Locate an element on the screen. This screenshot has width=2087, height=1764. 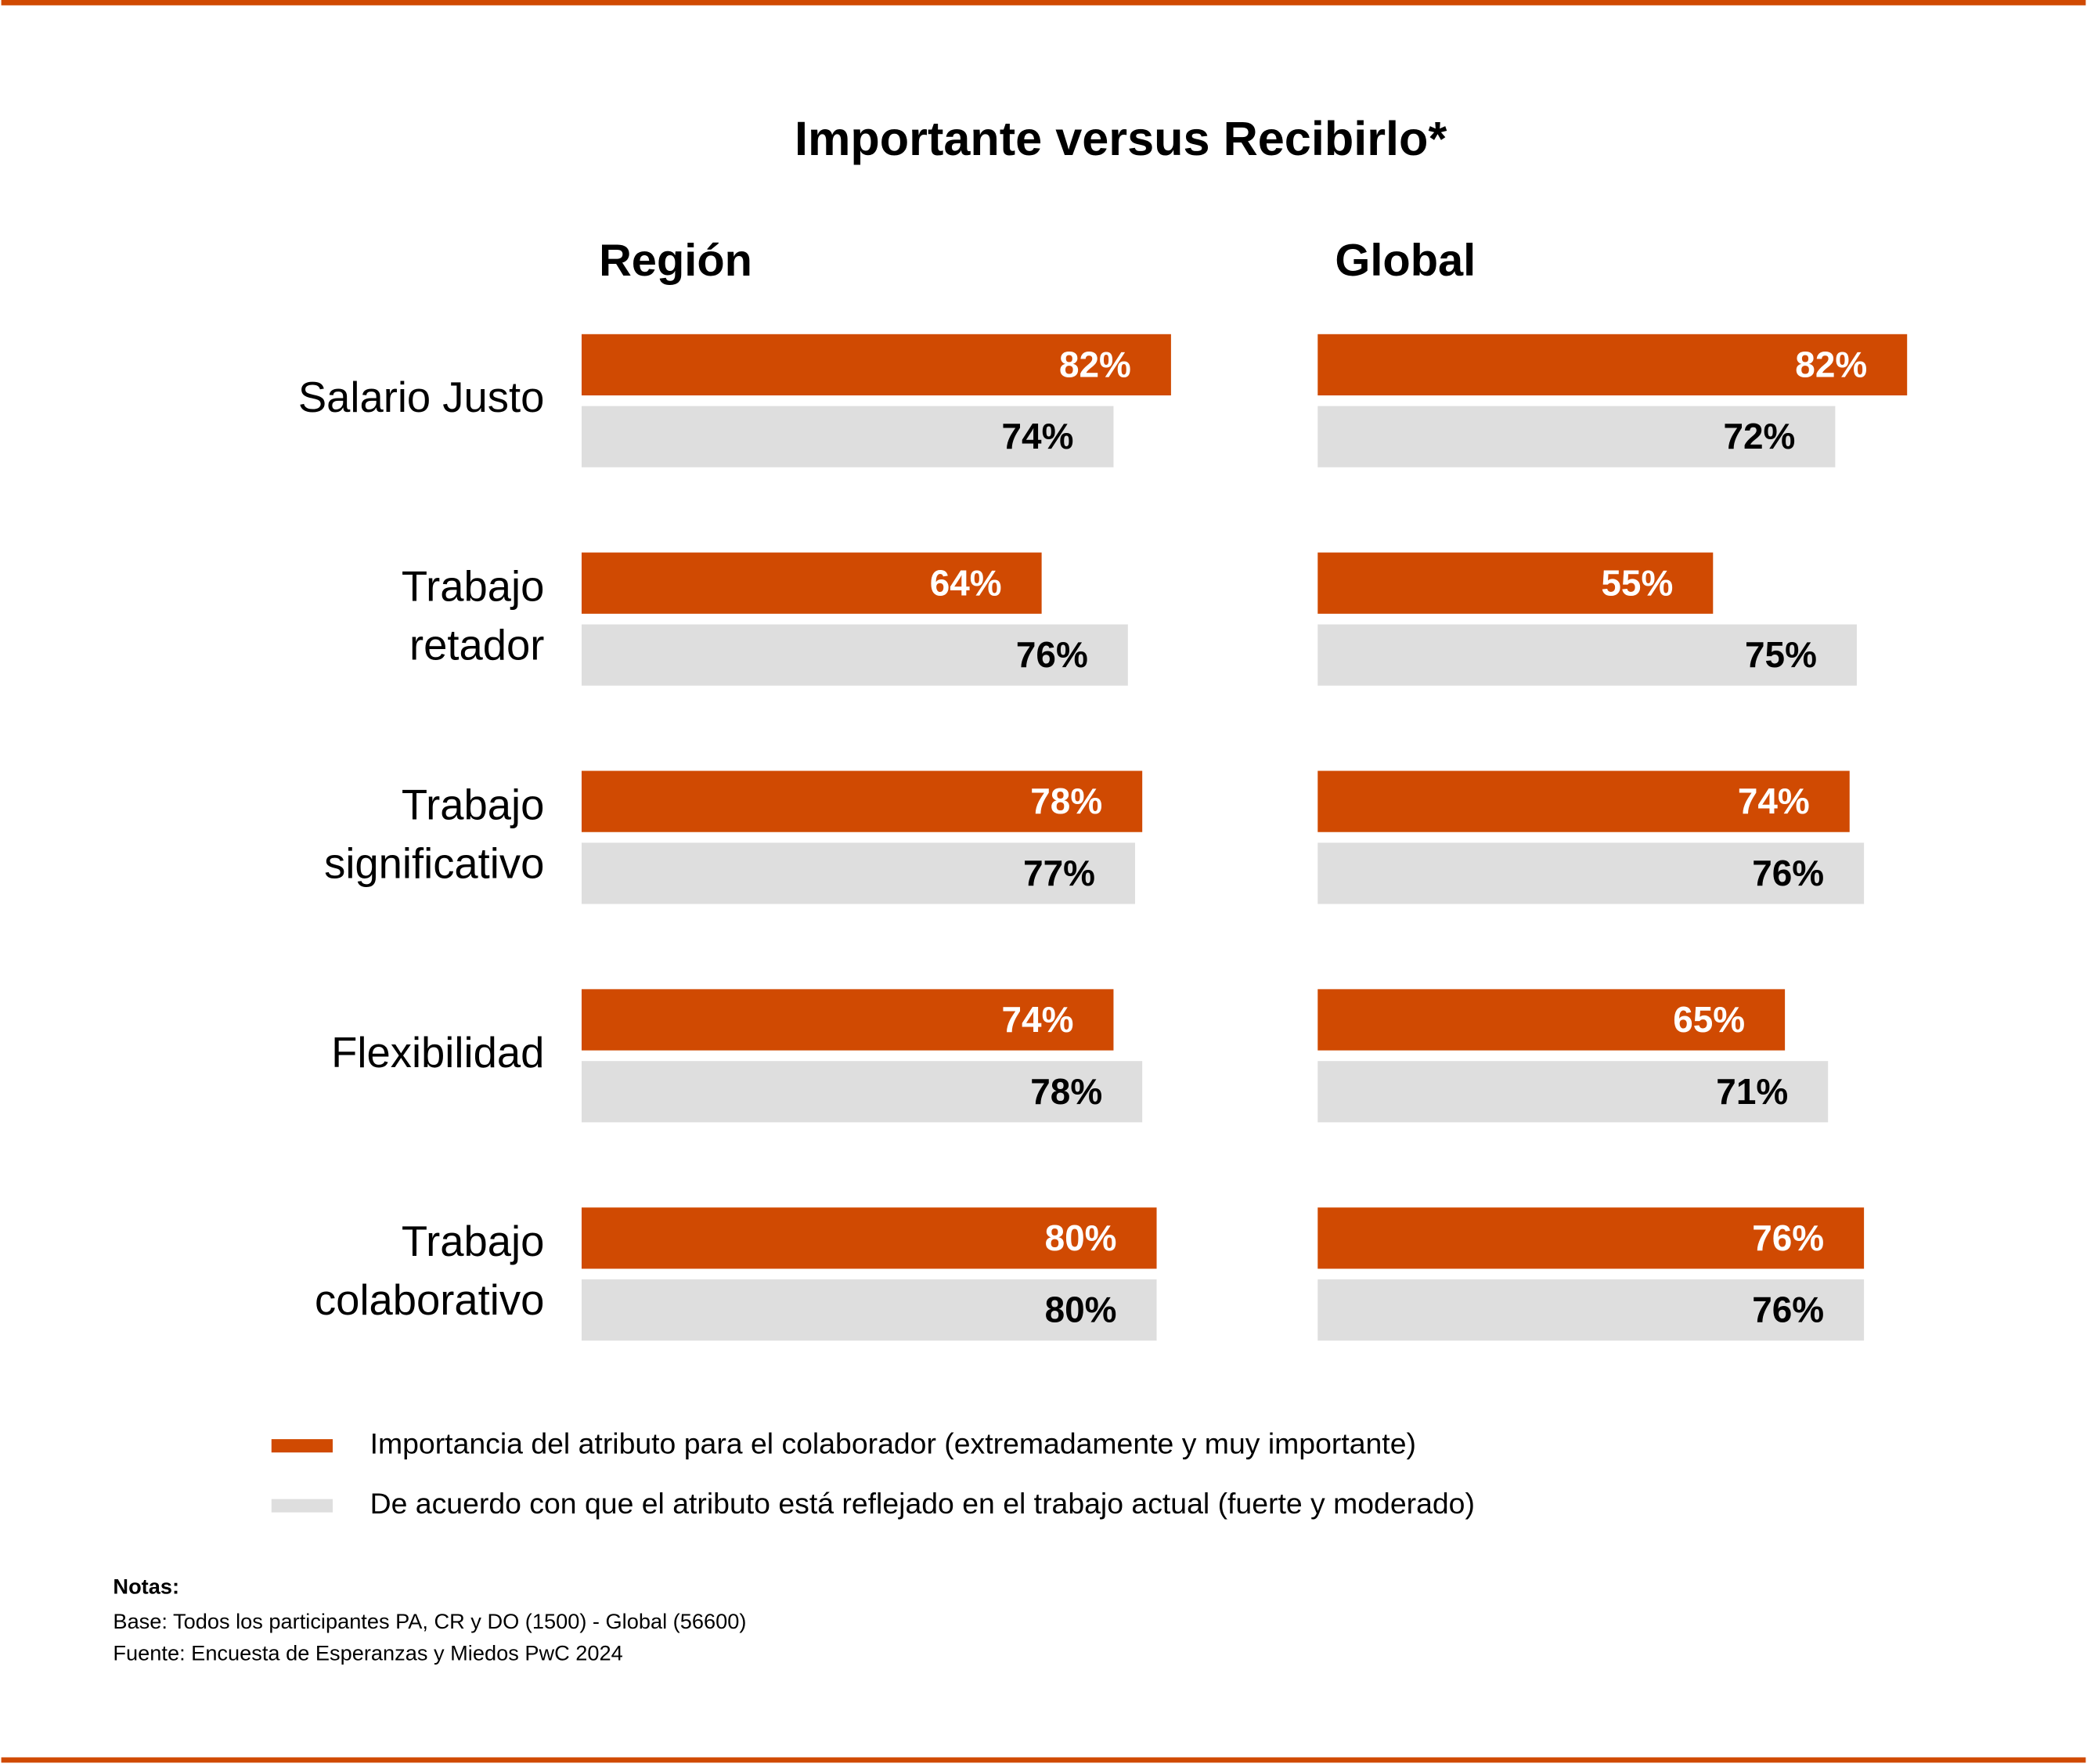
panel-title: Global is located at coordinates (1406, 261).